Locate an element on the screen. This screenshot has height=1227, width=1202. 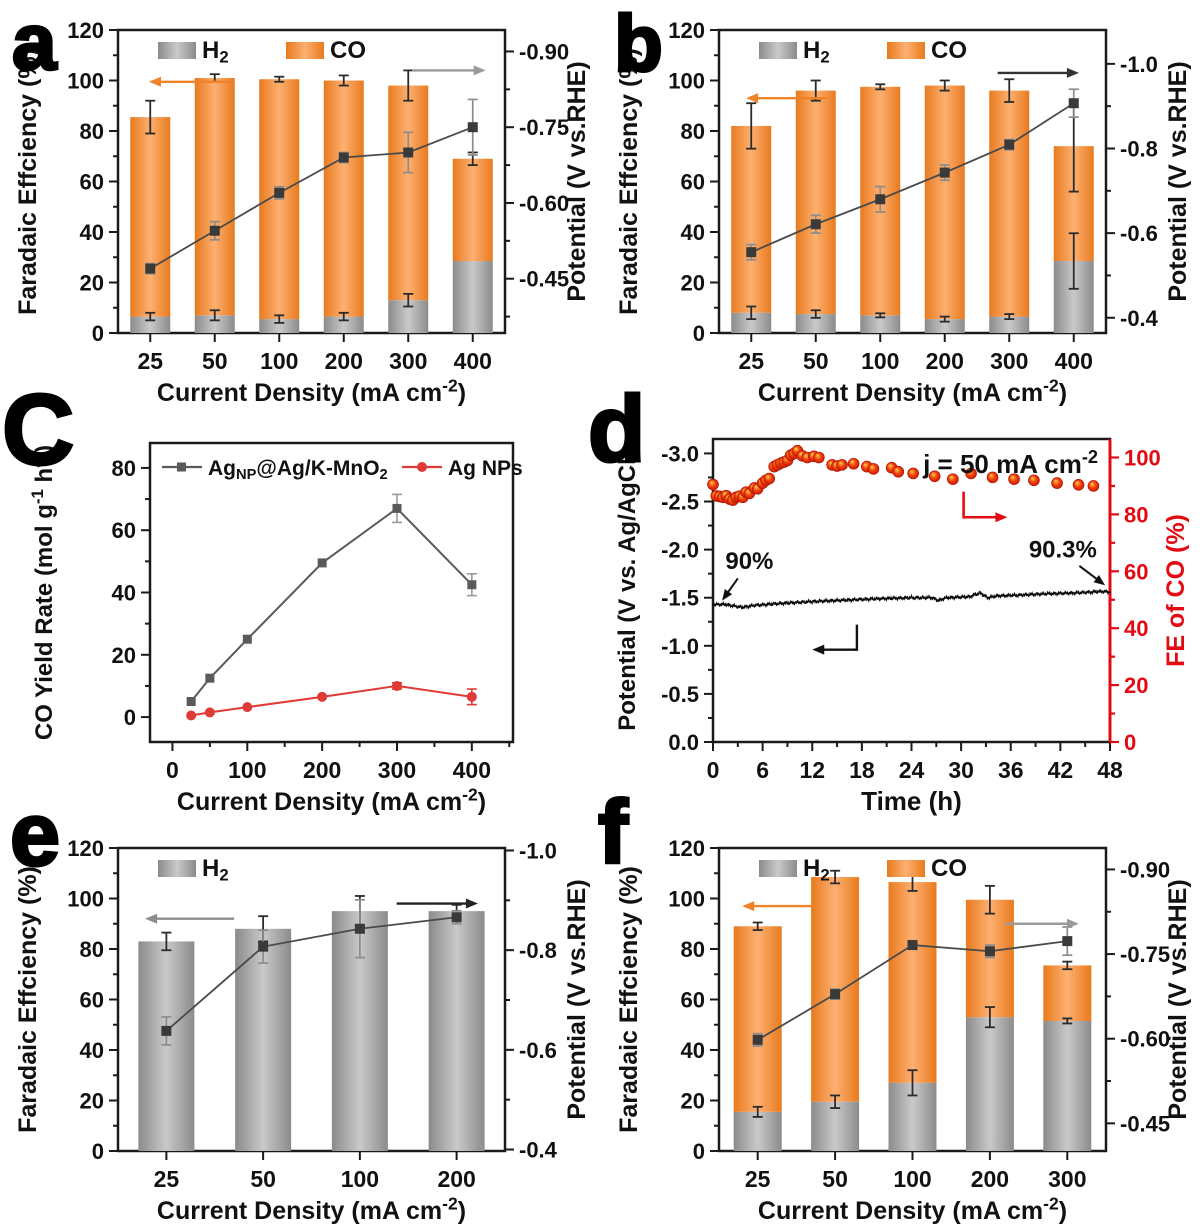
svg-text: 400 is located at coordinates (472, 770).